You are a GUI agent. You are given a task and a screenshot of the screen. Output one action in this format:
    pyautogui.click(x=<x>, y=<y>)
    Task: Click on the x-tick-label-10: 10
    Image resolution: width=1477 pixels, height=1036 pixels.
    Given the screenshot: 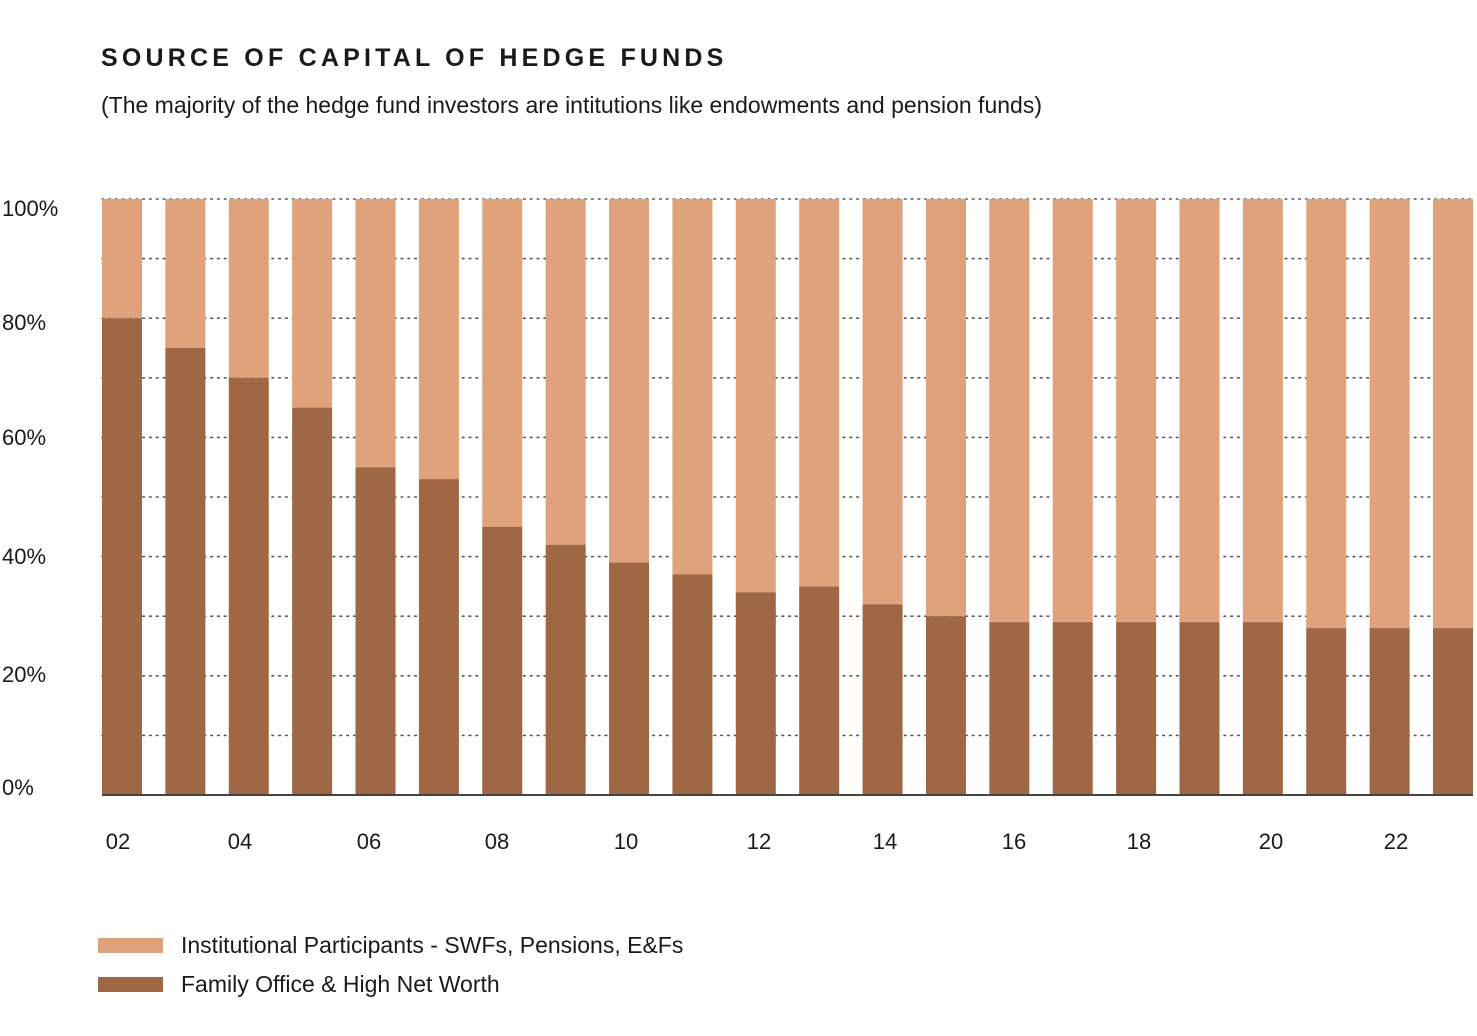 What is the action you would take?
    pyautogui.click(x=626, y=841)
    